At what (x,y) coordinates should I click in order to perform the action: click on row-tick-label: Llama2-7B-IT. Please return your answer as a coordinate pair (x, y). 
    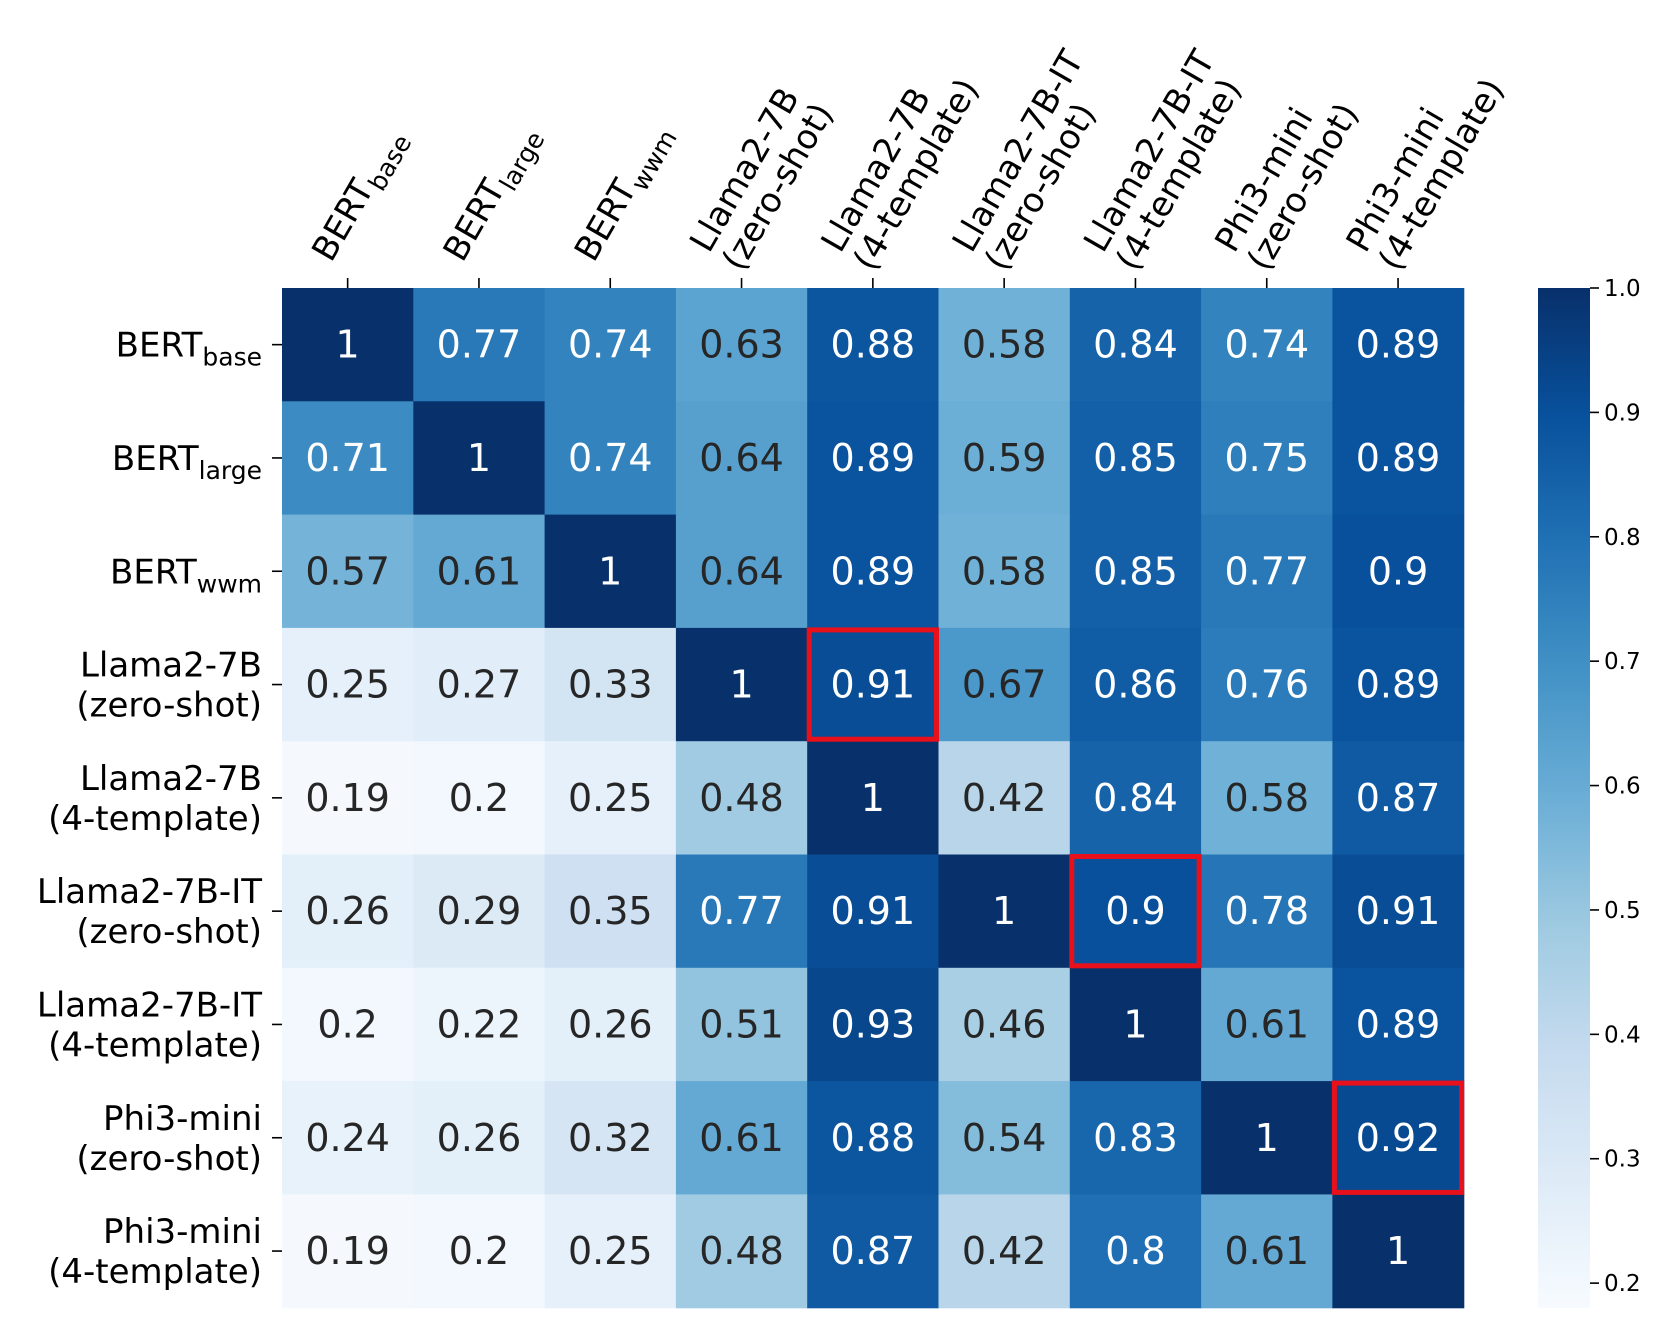
    Looking at the image, I should click on (149, 1005).